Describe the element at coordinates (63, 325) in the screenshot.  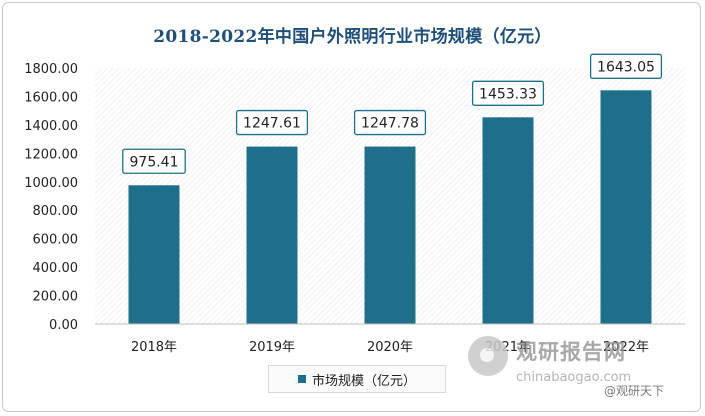
I see `y-tick-label: 0.00` at that location.